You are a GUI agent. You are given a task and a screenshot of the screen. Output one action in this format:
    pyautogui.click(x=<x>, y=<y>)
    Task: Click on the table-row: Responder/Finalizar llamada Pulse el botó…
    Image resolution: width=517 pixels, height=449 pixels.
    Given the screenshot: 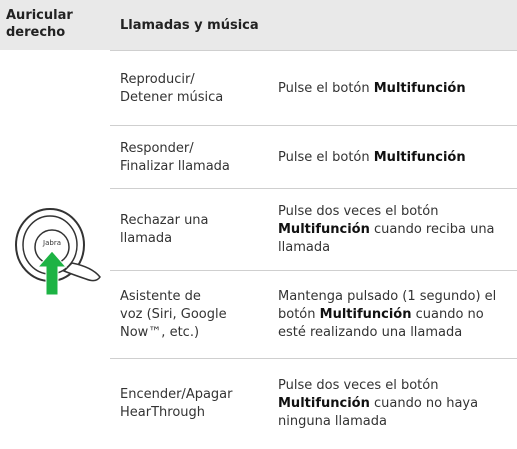 What is the action you would take?
    pyautogui.click(x=313, y=157)
    